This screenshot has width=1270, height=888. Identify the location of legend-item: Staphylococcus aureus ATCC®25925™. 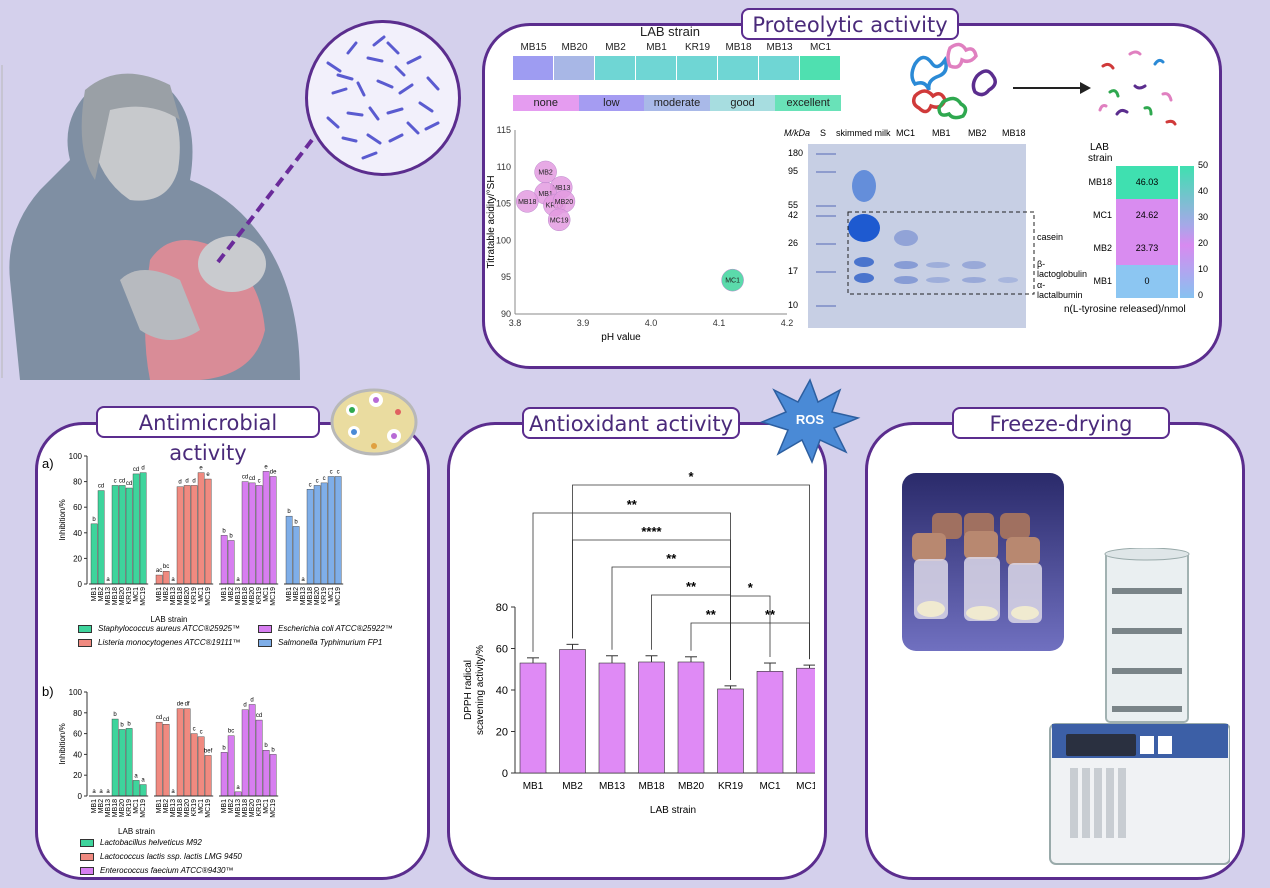
(159, 628).